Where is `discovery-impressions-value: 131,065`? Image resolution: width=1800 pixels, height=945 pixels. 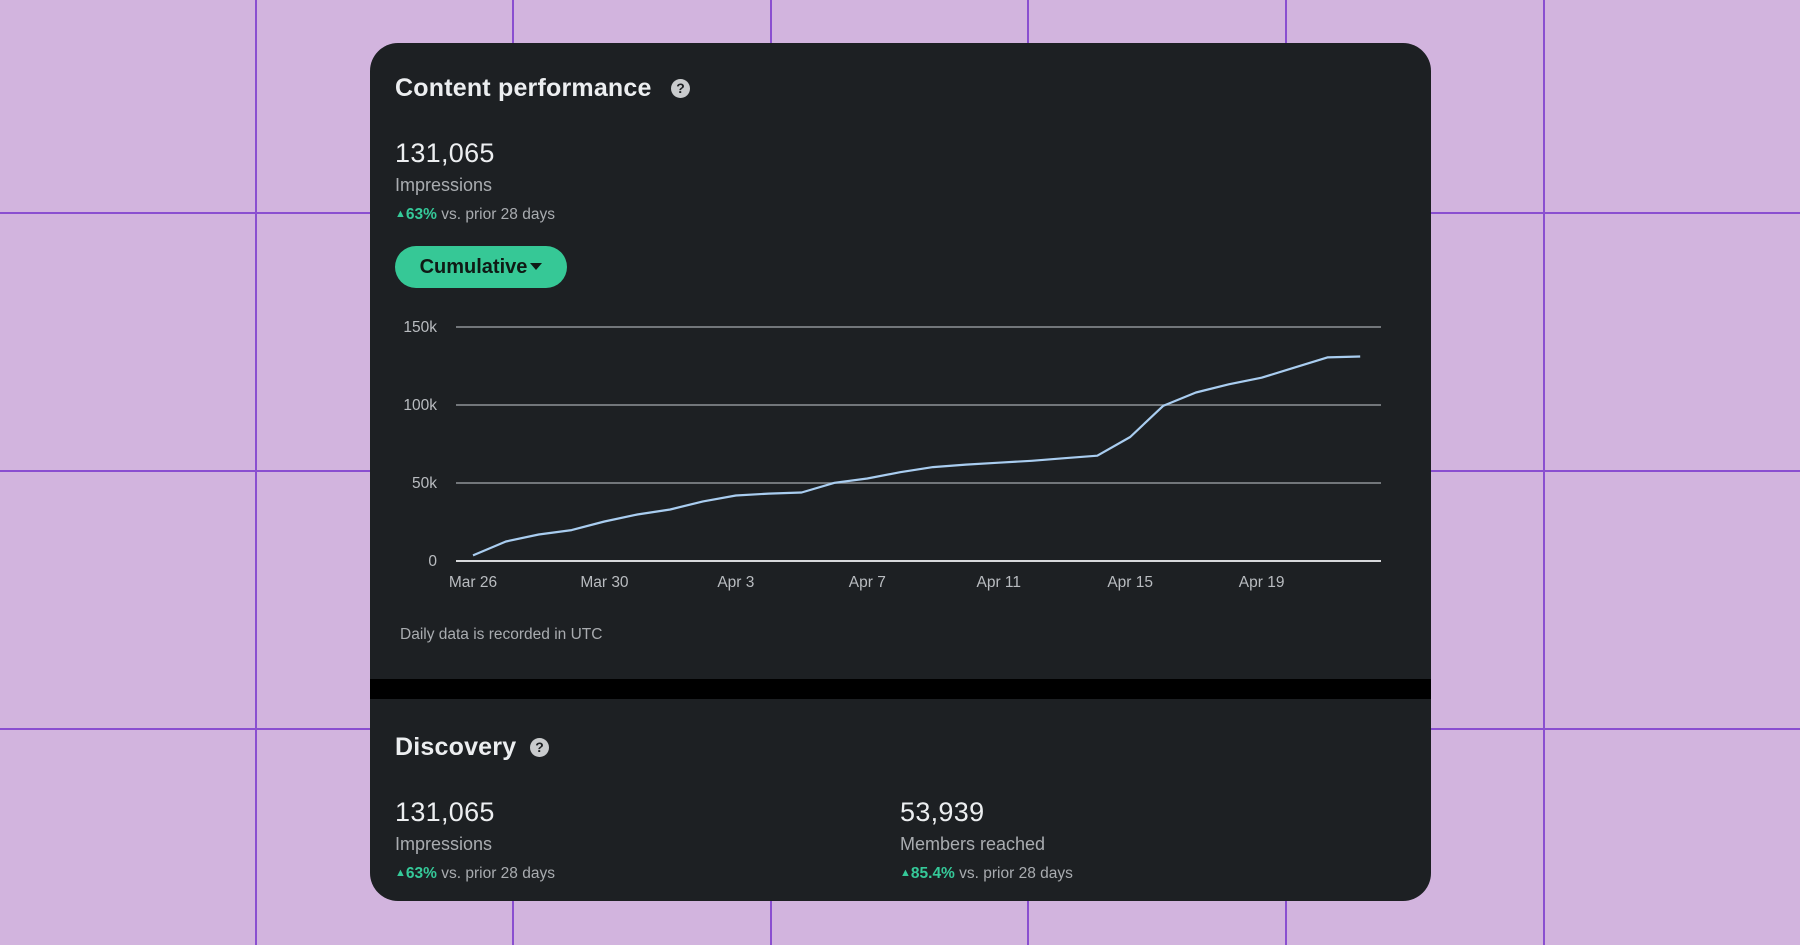 discovery-impressions-value: 131,065 is located at coordinates (445, 812).